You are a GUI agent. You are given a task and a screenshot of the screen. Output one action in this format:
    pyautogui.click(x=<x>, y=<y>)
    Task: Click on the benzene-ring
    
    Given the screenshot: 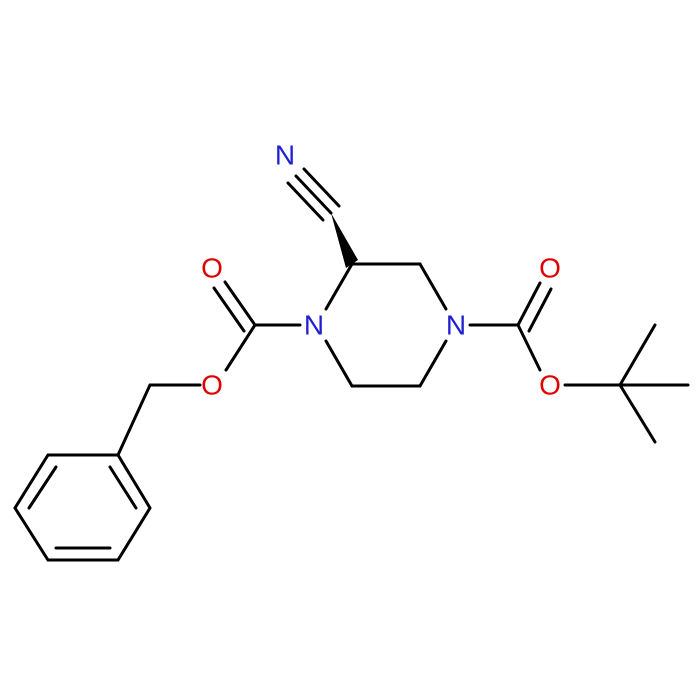 What is the action you would take?
    pyautogui.click(x=82, y=507)
    